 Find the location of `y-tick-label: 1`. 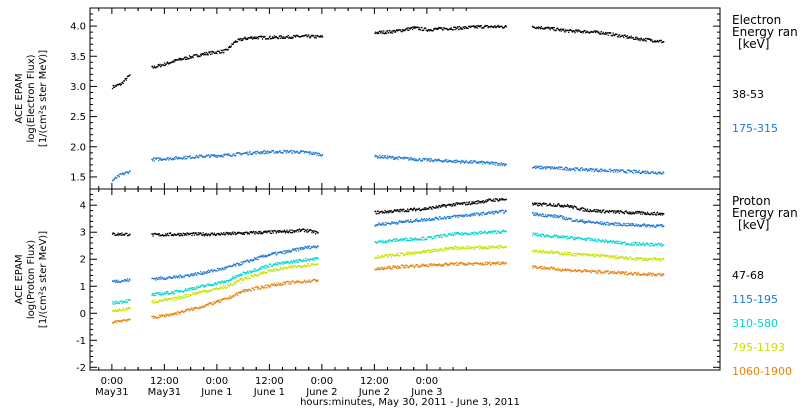

y-tick-label: 1 is located at coordinates (83, 287).